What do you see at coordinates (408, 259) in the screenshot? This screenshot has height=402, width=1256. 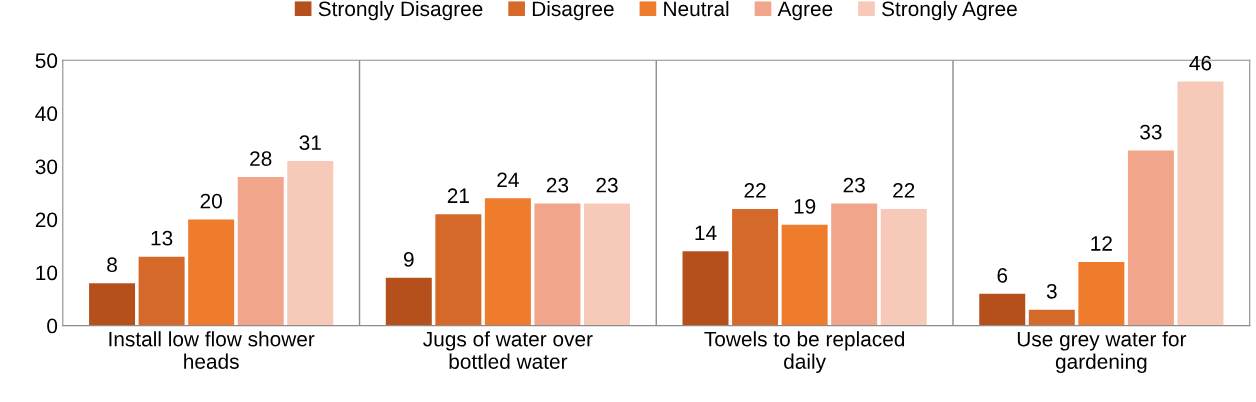 I see `data-label: 9` at bounding box center [408, 259].